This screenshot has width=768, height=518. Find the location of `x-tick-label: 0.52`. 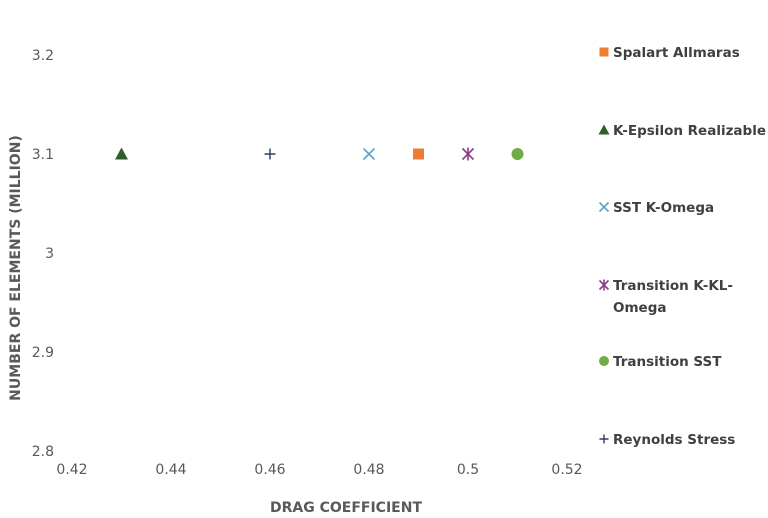

x-tick-label: 0.52 is located at coordinates (566, 470).